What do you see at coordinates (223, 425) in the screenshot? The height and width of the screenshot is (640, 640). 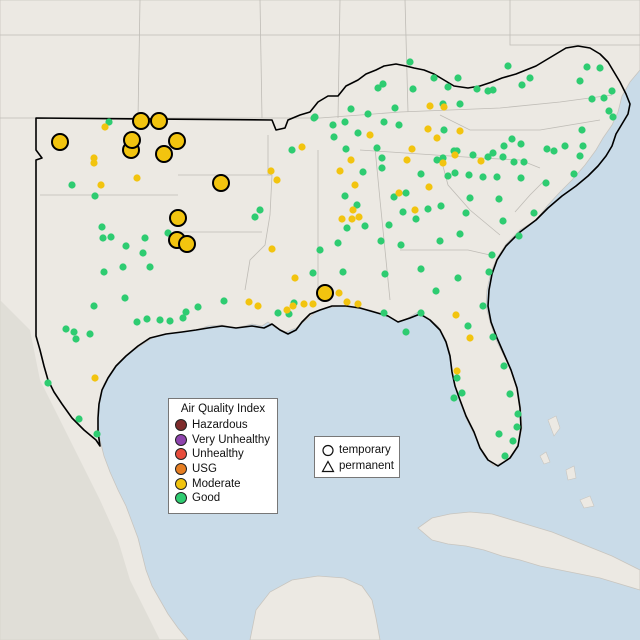 I see `aqi-legend-item-hazardous: Hazardous` at bounding box center [223, 425].